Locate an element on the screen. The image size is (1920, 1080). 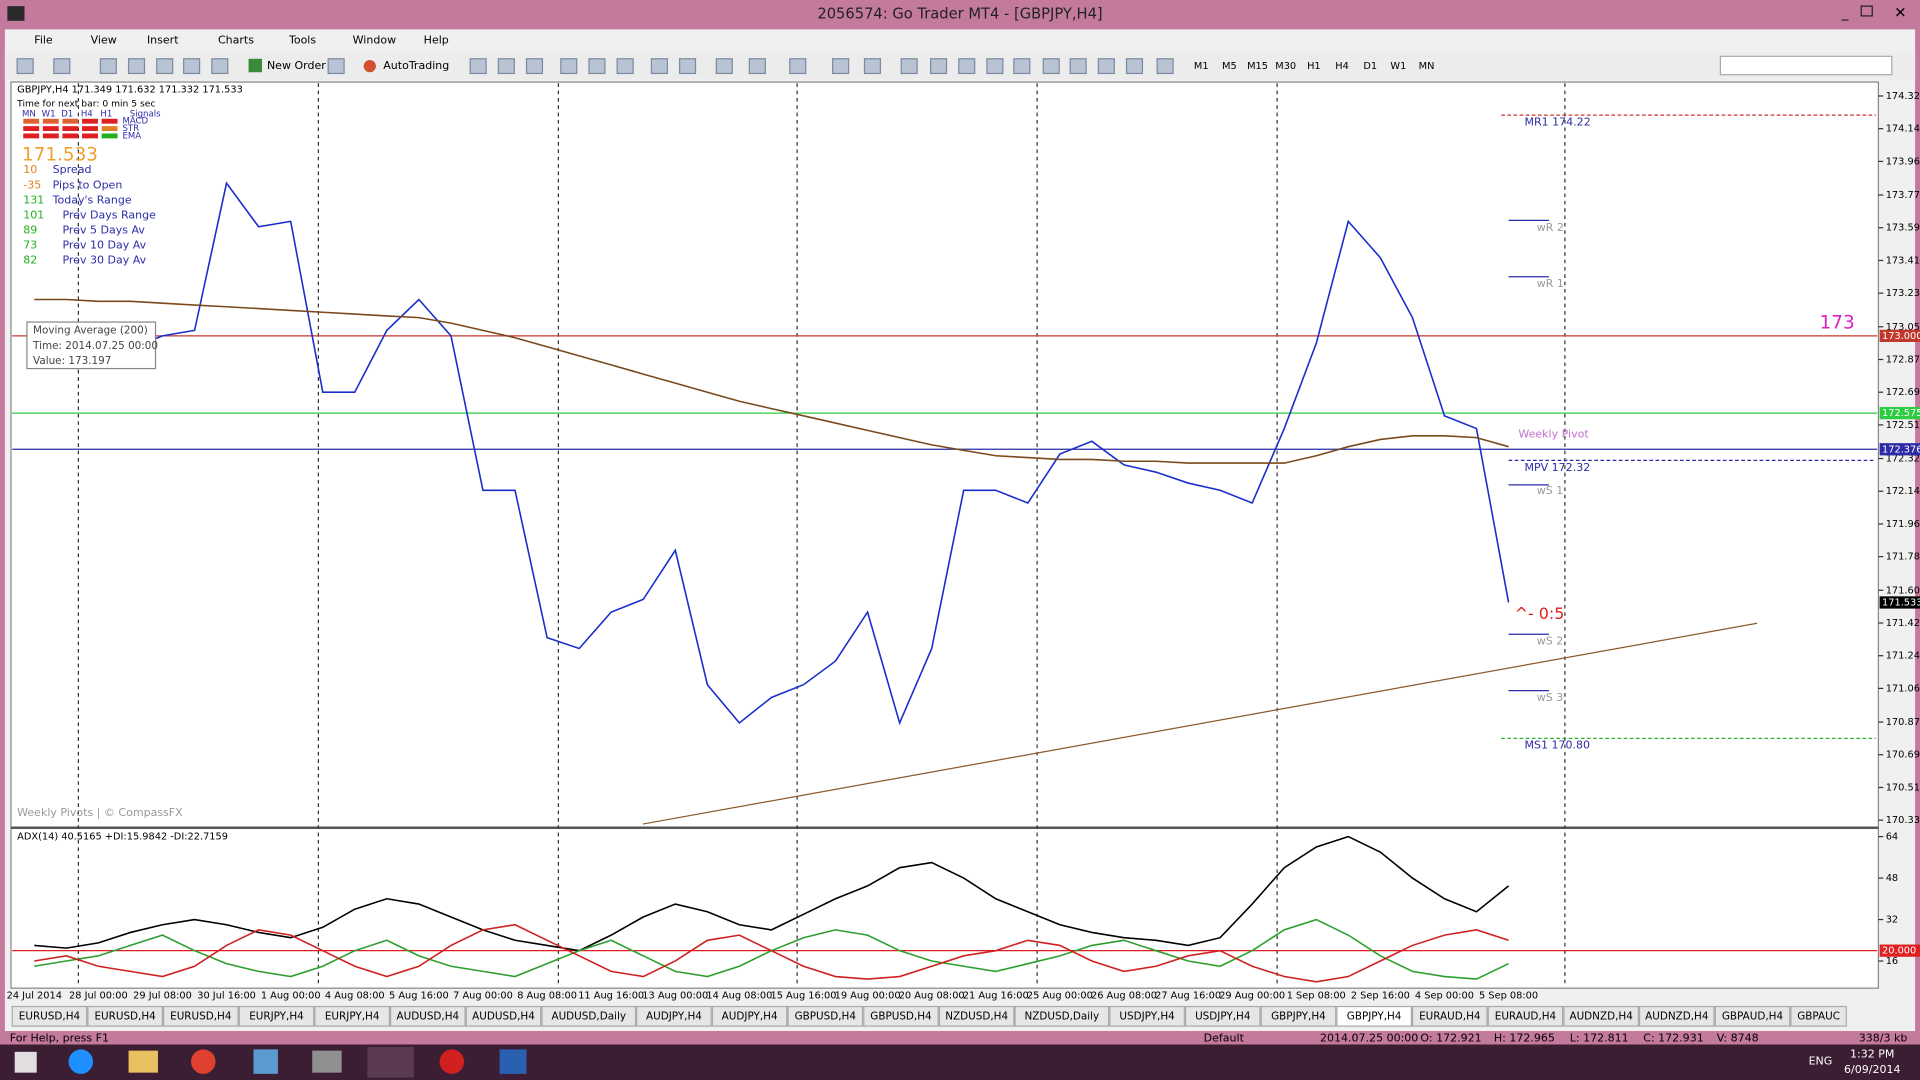
tab-label: NZDUSD,H4 is located at coordinates (976, 1016).